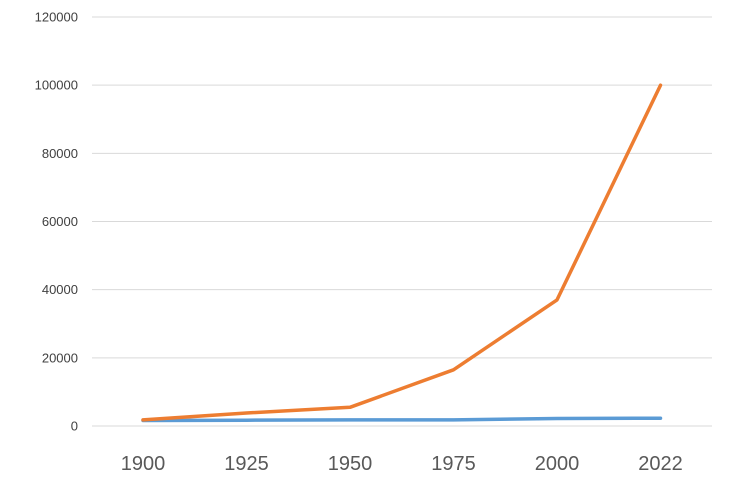 The width and height of the screenshot is (730, 486). I want to click on y-tick-label: 60000, so click(60, 221).